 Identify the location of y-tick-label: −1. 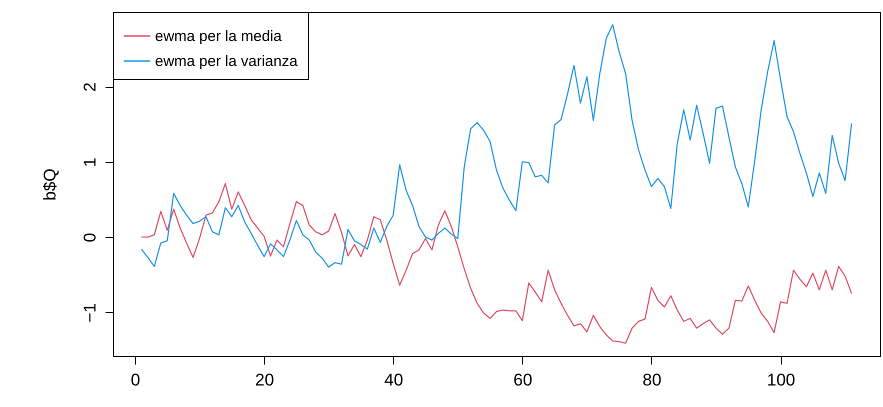
(90, 313).